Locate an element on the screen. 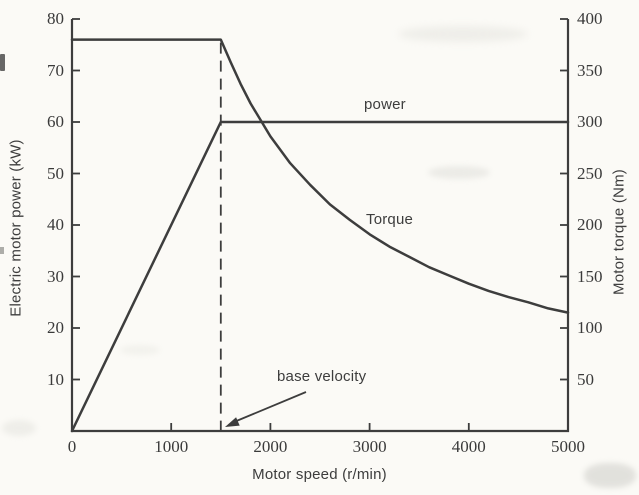 The image size is (639, 495). right-tick-label-400: 400 is located at coordinates (590, 18).